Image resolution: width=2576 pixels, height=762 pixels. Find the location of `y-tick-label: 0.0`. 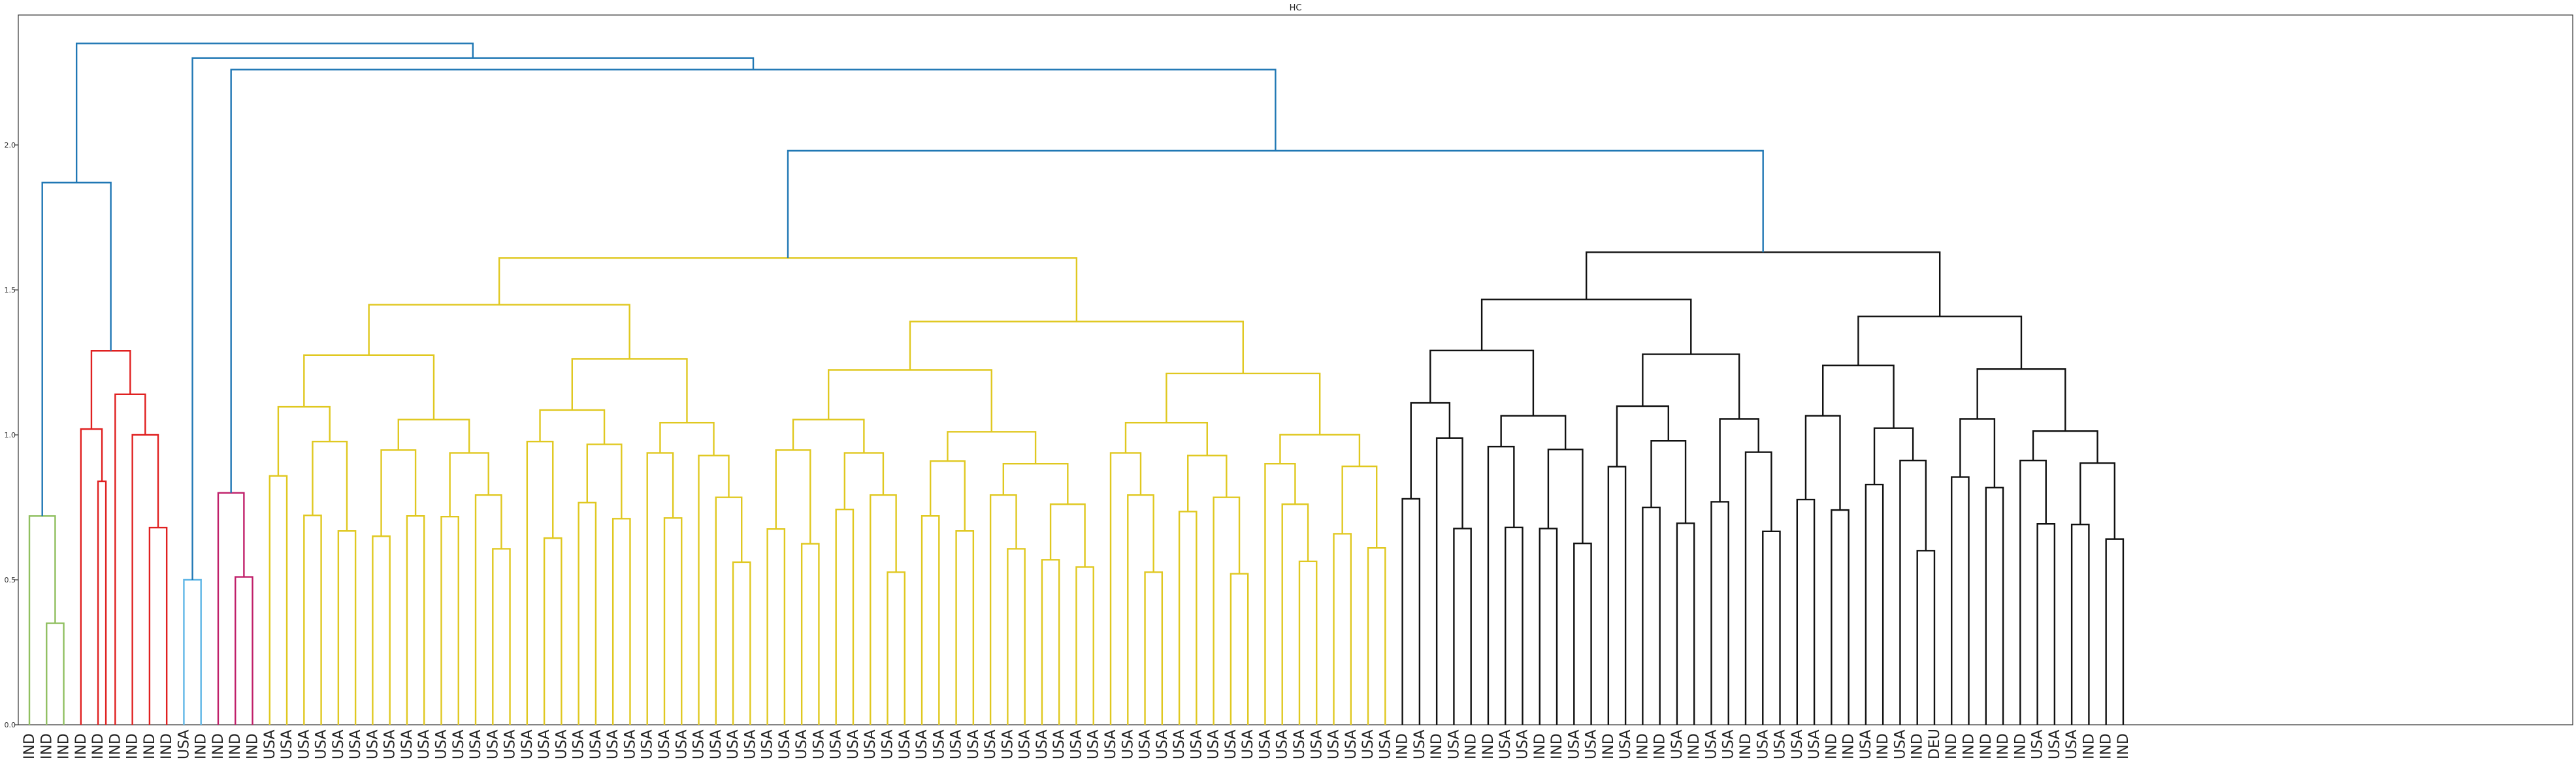

y-tick-label: 0.0 is located at coordinates (10, 725).